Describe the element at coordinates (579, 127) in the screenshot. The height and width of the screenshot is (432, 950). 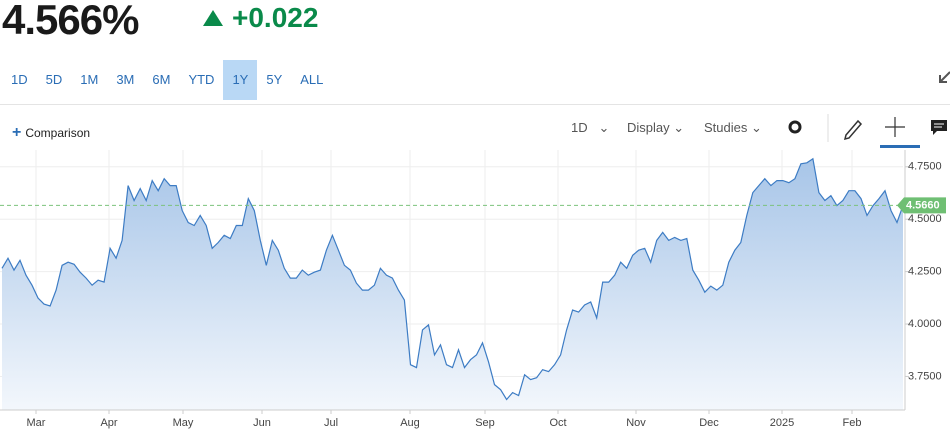
I see `interval-label: 1D` at that location.